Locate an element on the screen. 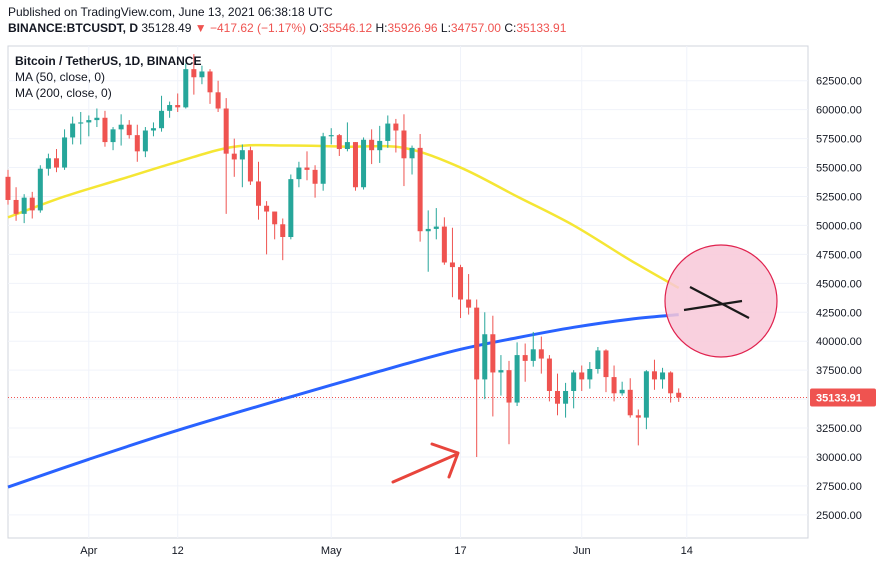 This screenshot has width=886, height=570. last-price: 35128.49 is located at coordinates (166, 28).